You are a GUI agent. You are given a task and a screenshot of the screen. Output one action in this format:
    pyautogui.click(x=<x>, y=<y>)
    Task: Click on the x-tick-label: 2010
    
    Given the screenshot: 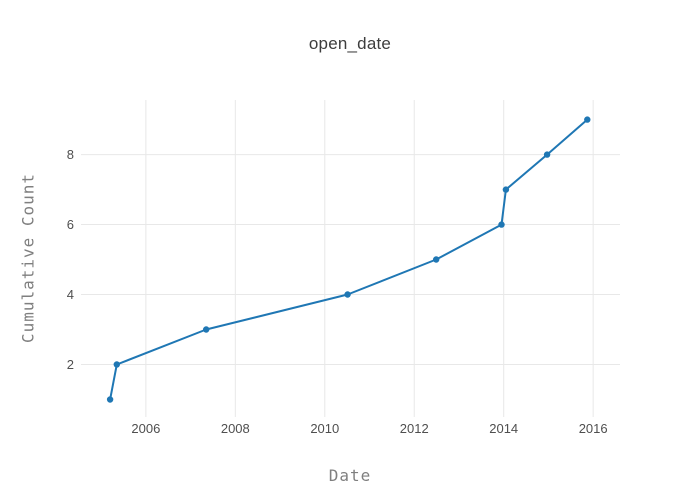 What is the action you would take?
    pyautogui.click(x=324, y=428)
    